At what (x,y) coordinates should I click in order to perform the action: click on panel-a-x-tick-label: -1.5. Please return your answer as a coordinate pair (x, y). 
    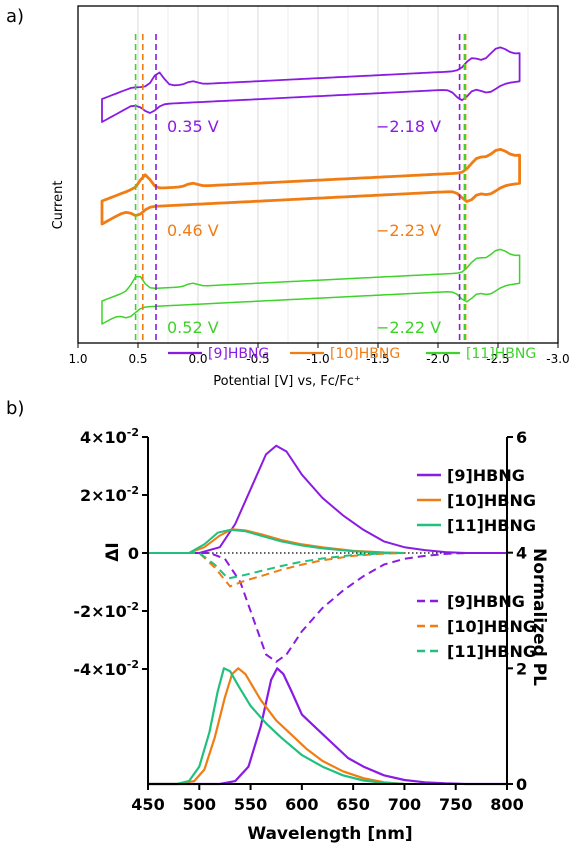
    Looking at the image, I should click on (377, 359).